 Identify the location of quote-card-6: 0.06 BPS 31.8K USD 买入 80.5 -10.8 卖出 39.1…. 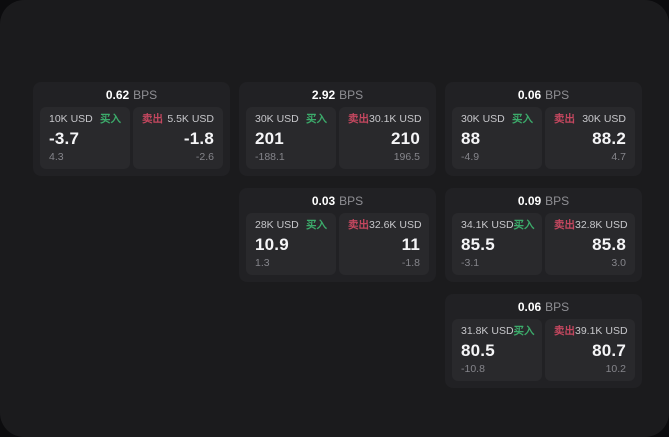
(543, 341).